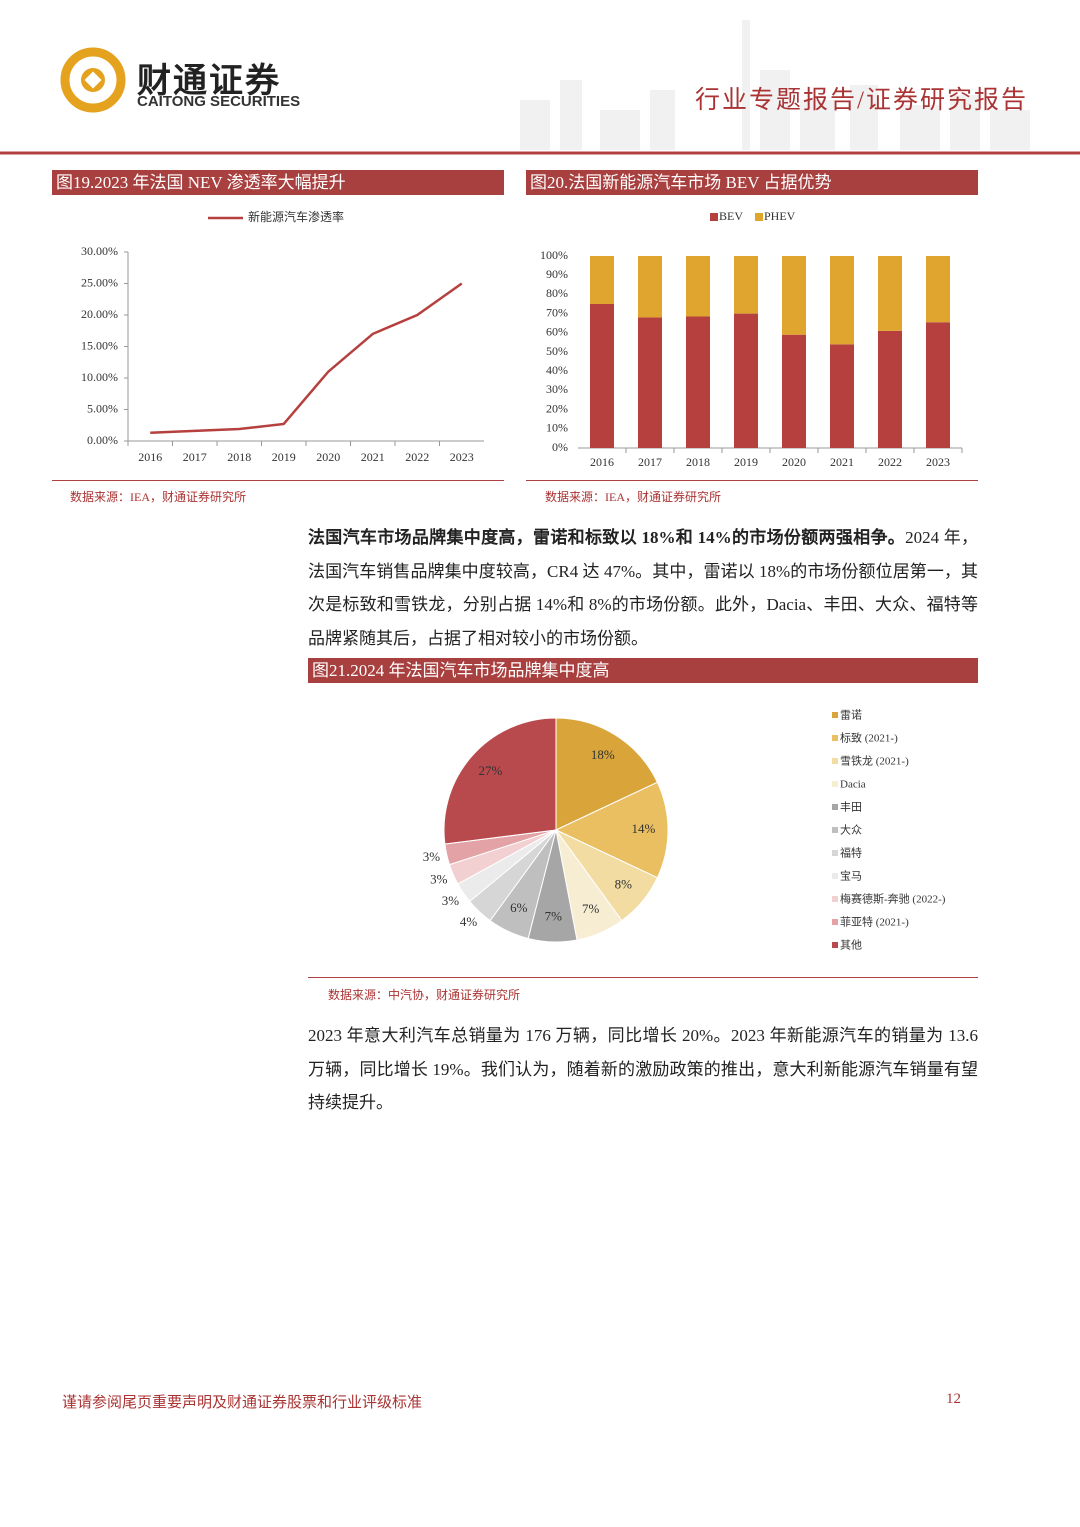 Image resolution: width=1080 pixels, height=1527 pixels. What do you see at coordinates (842, 462) in the screenshot?
I see `x-tick-label: 2021` at bounding box center [842, 462].